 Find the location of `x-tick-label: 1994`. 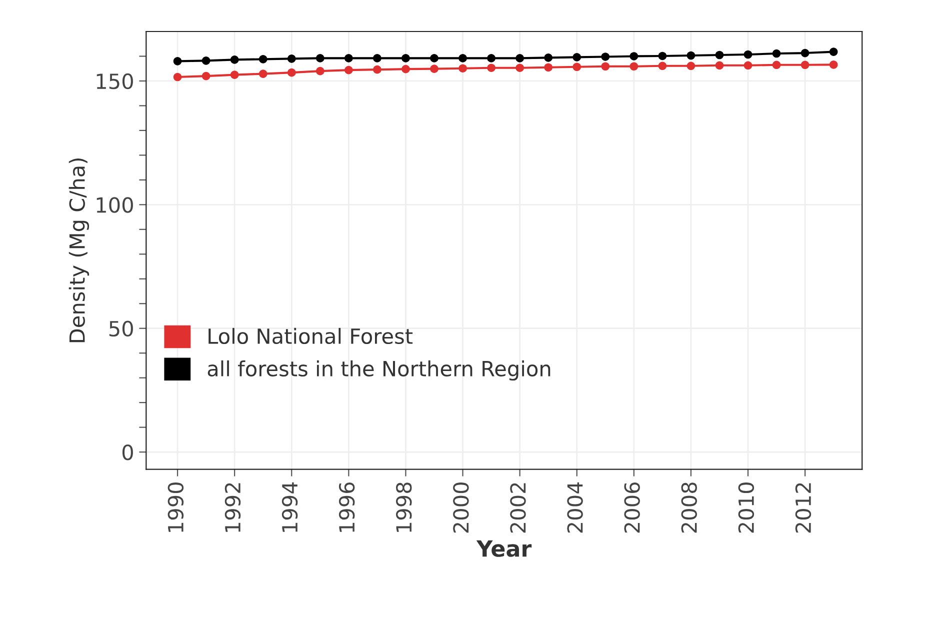

x-tick-label: 1994 is located at coordinates (290, 507).